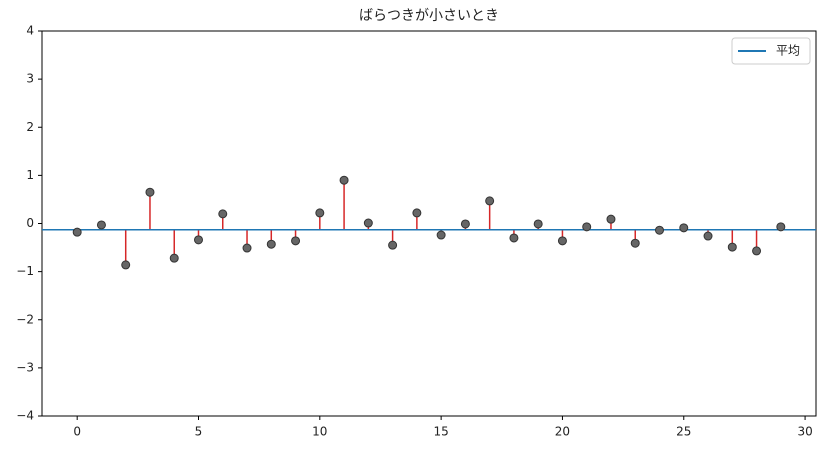 The height and width of the screenshot is (453, 826). Describe the element at coordinates (429, 16) in the screenshot. I see `chart-title: ばらつきが小さいとき` at that location.